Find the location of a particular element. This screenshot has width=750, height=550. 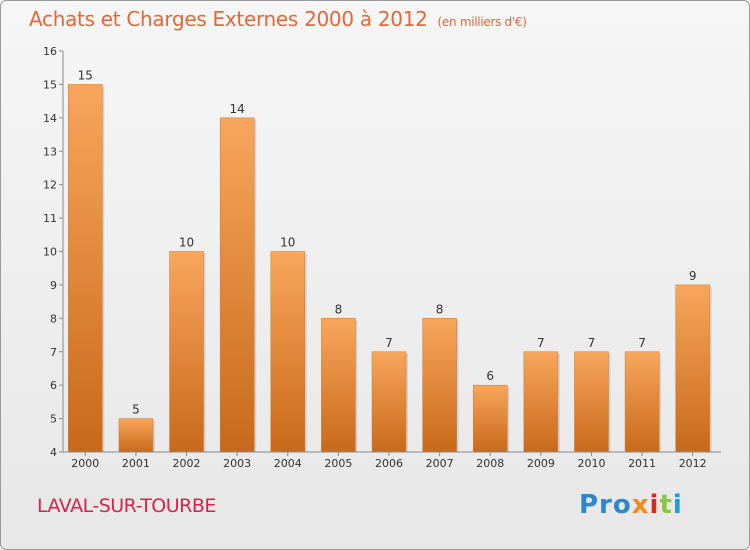

y-axis: 4 5 6 7 8 9 10 11 12 13 14 15 16 is located at coordinates (53, 252).